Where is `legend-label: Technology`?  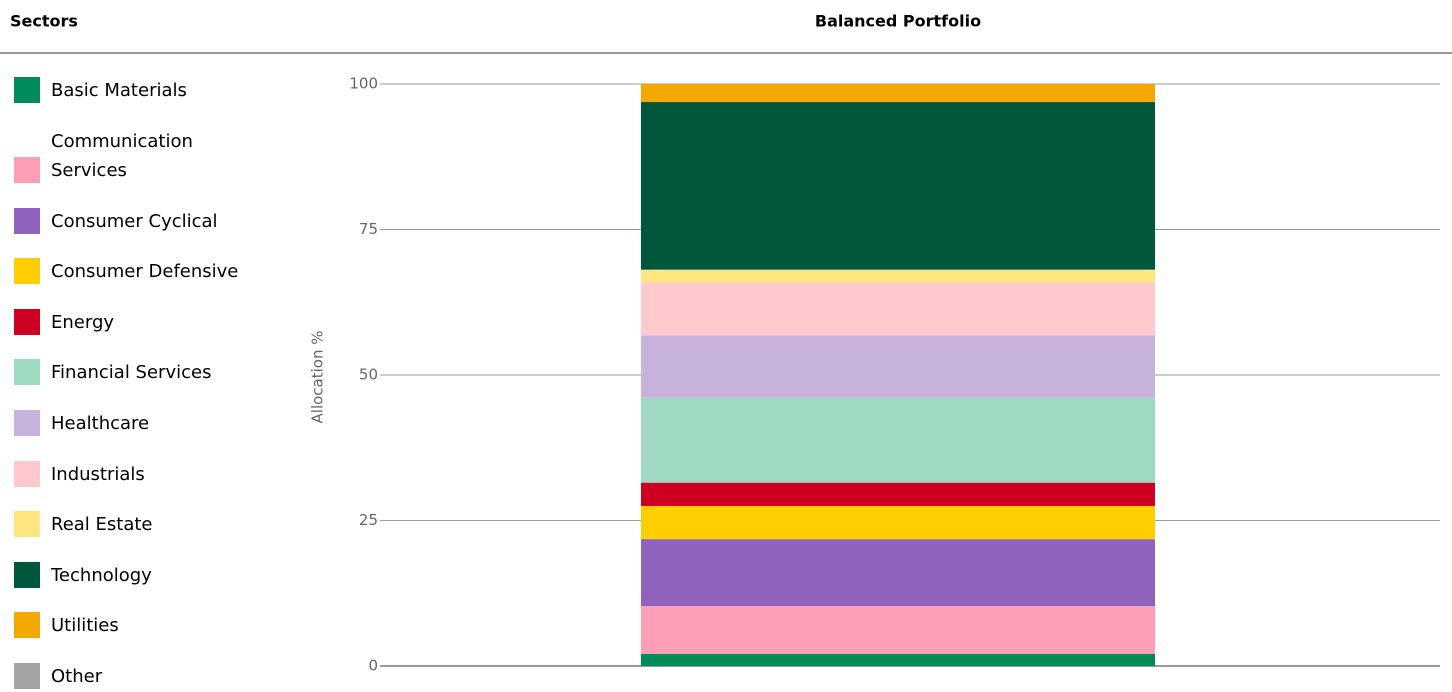
legend-label: Technology is located at coordinates (101, 575).